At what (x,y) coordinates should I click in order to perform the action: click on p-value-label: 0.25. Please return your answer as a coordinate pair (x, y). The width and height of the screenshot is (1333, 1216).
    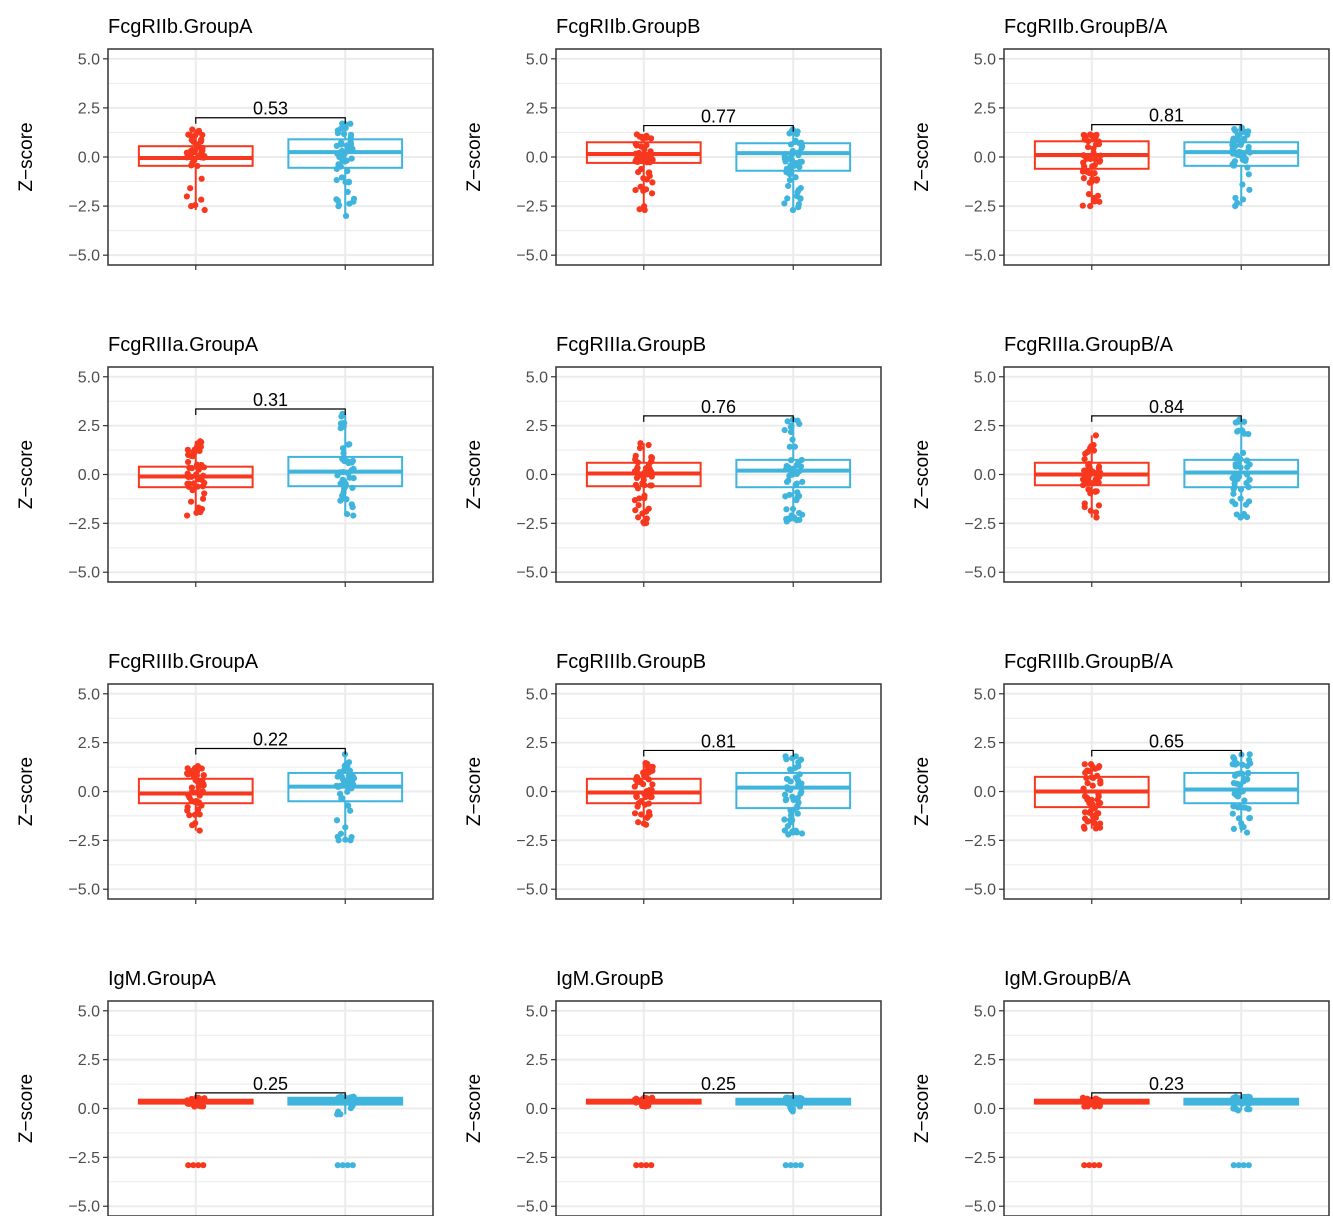
    Looking at the image, I should click on (270, 1084).